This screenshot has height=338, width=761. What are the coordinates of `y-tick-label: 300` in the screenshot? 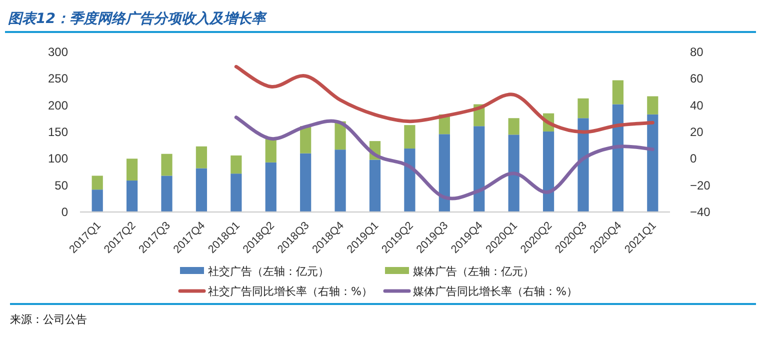 It's located at (58, 52).